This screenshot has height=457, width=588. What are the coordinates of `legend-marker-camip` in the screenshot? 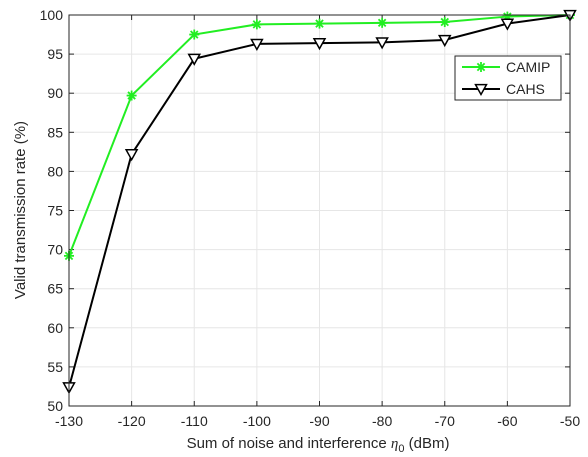 It's located at (481, 67).